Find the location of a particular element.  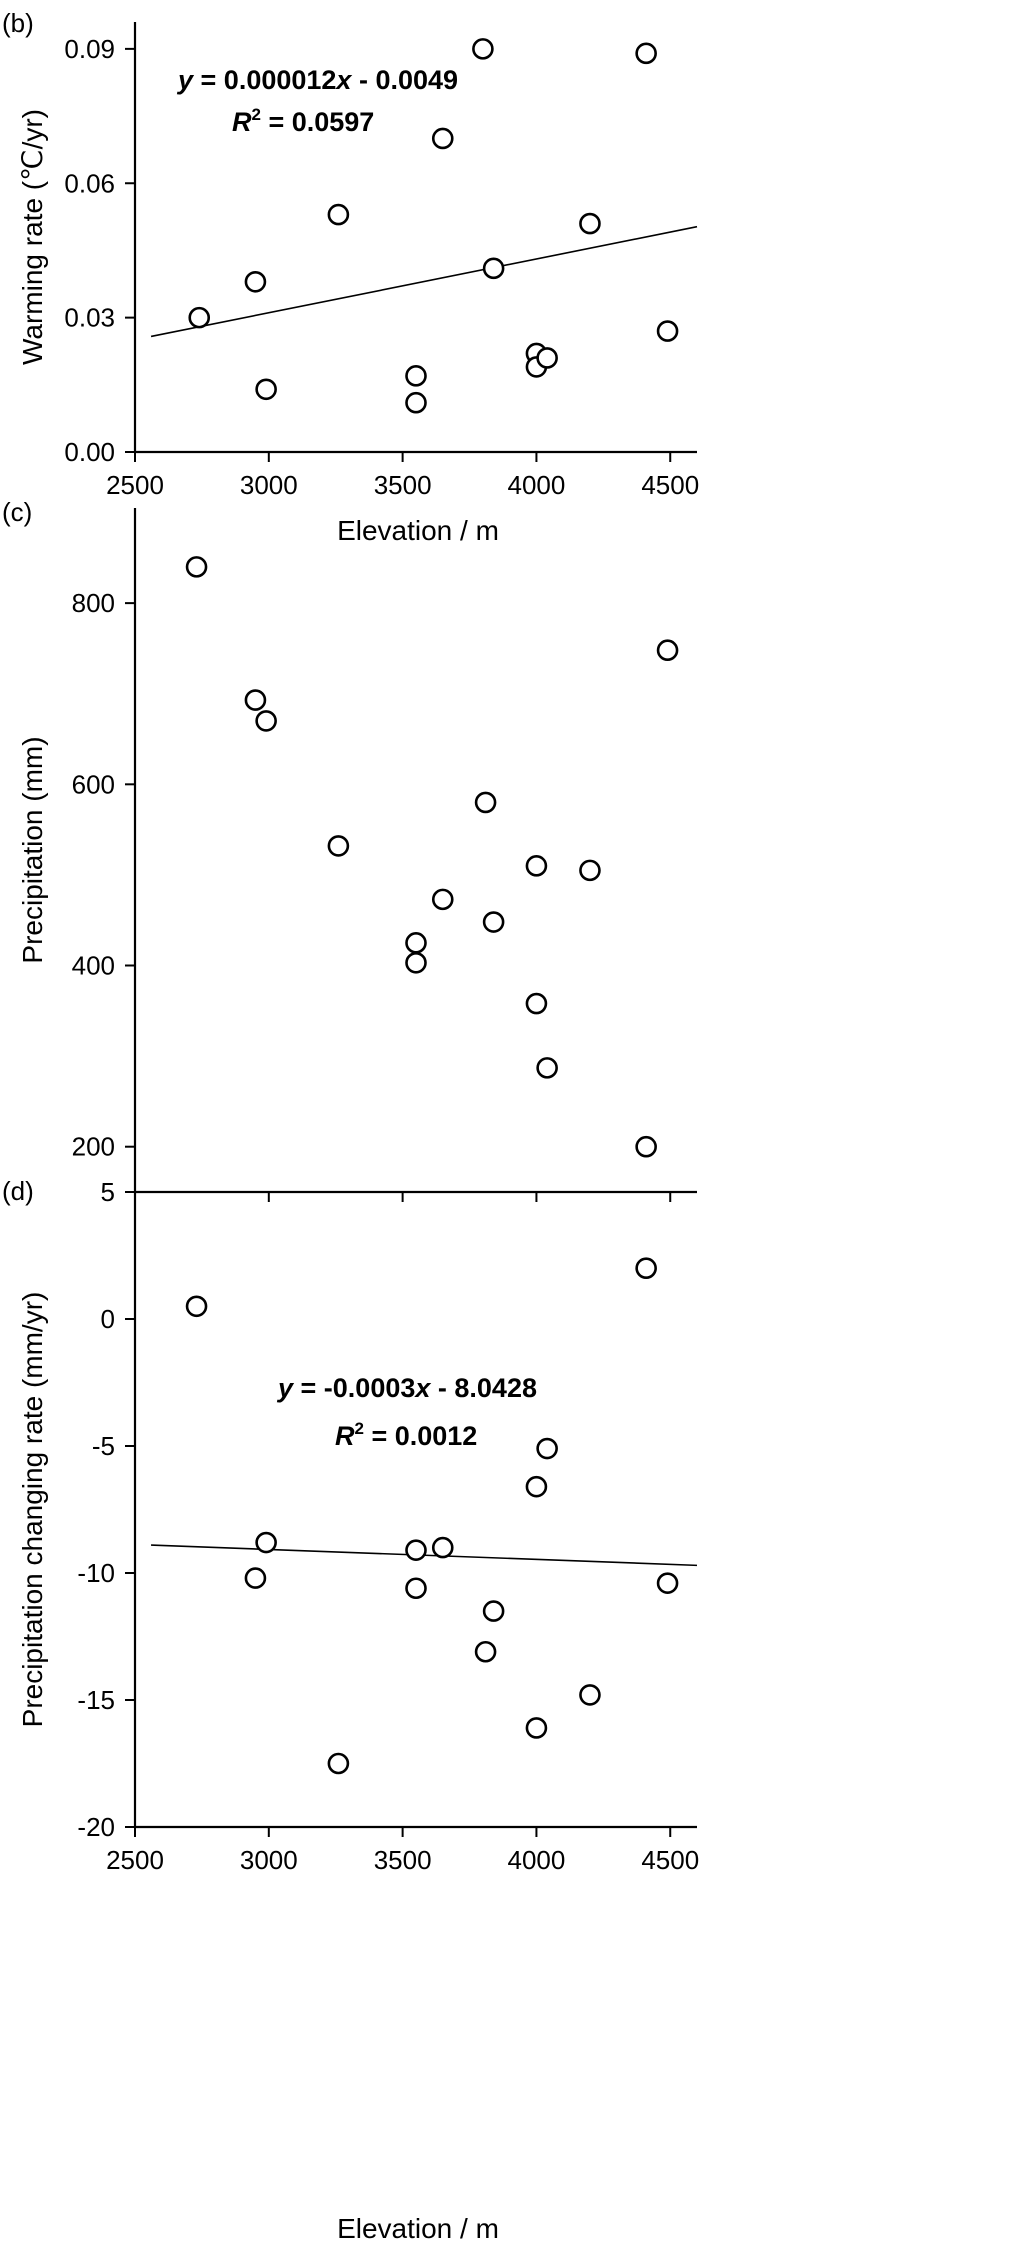

y-tick-label: 600 is located at coordinates (93, 784).